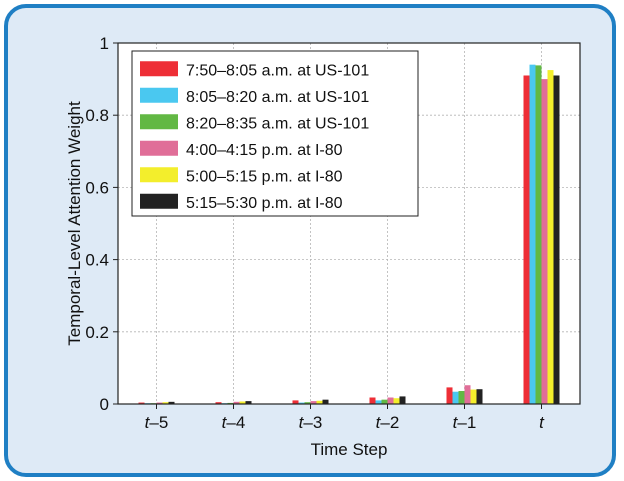  Describe the element at coordinates (264, 203) in the screenshot. I see `legend-label: 5:15–5:30 p.m. at I-80` at that location.